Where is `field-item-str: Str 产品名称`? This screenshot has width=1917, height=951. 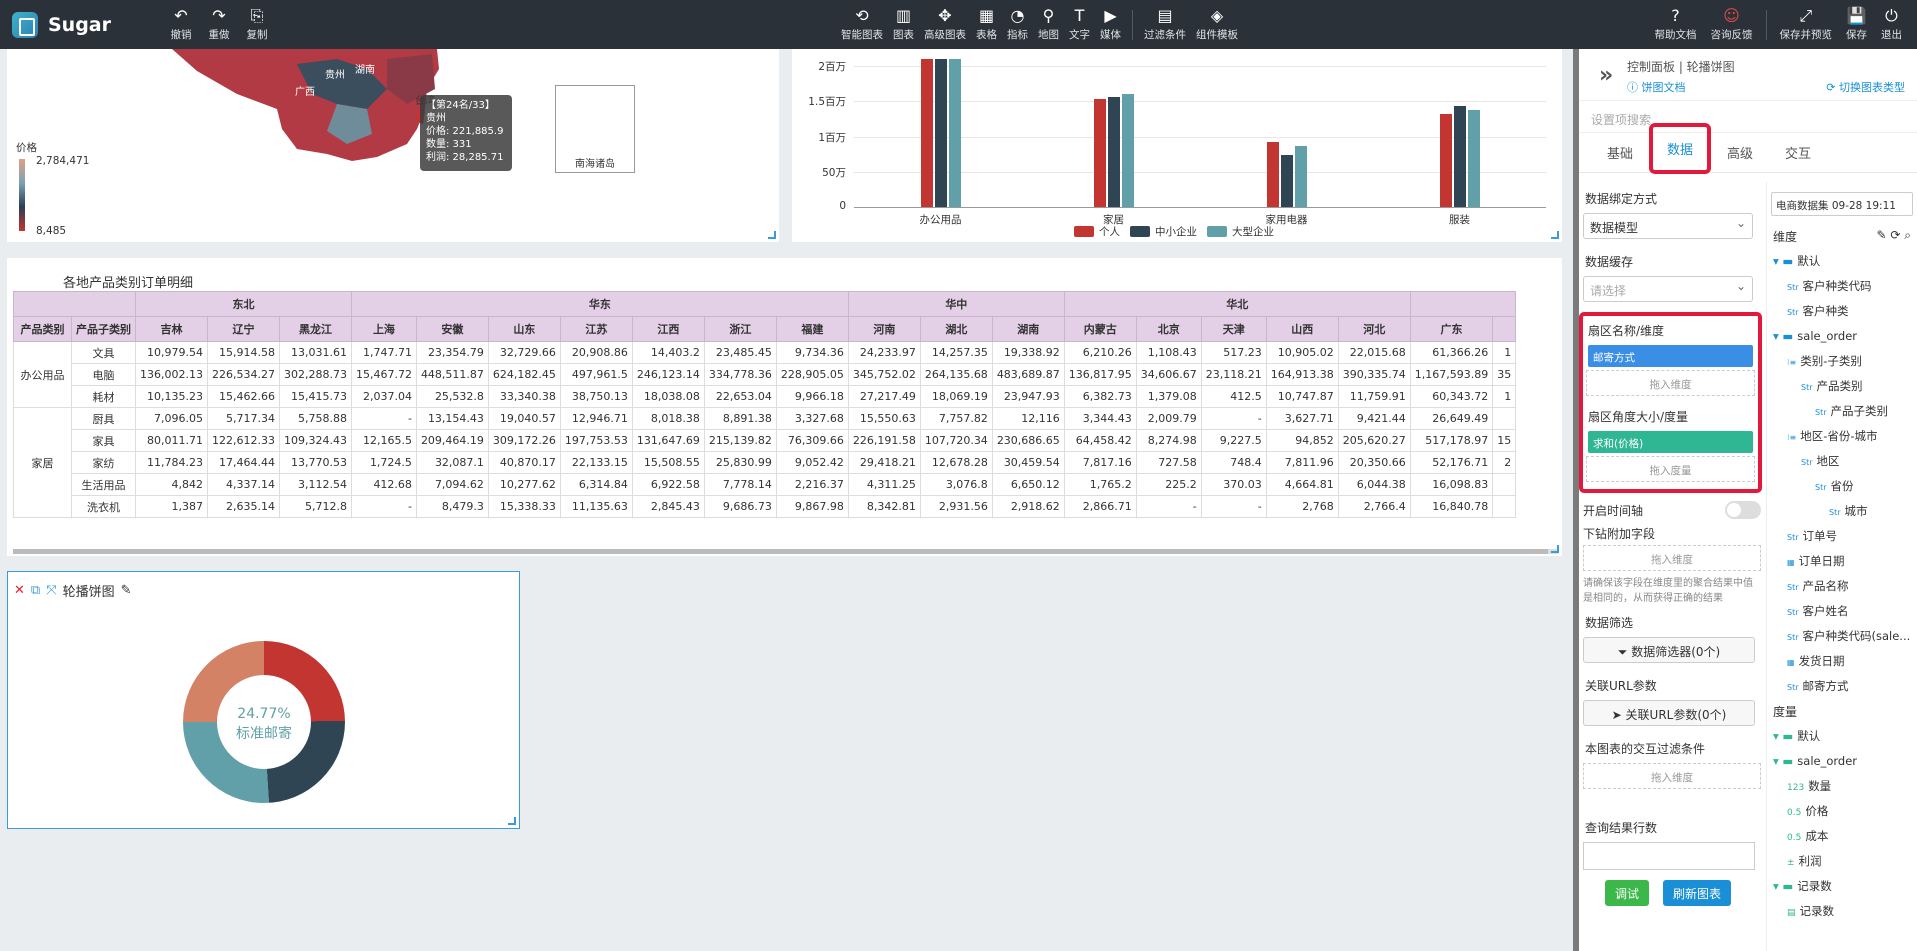 field-item-str: Str 产品名称 is located at coordinates (1842, 586).